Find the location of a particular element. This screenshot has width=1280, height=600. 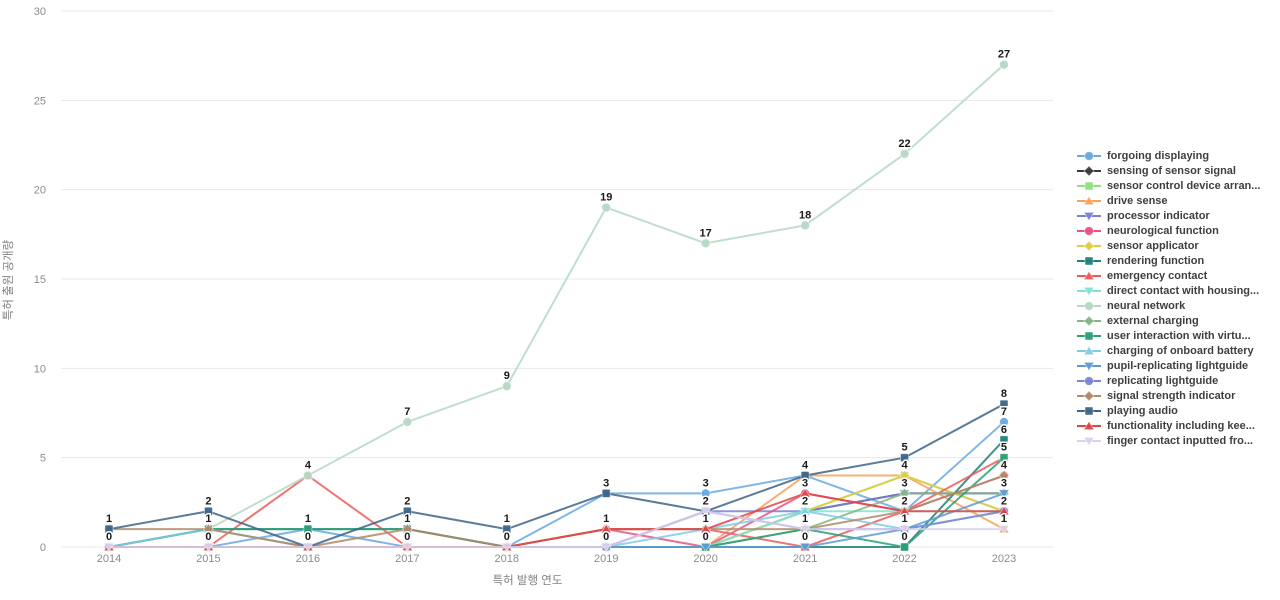

legend-item-drive-sense: drive sense is located at coordinates (1168, 200).